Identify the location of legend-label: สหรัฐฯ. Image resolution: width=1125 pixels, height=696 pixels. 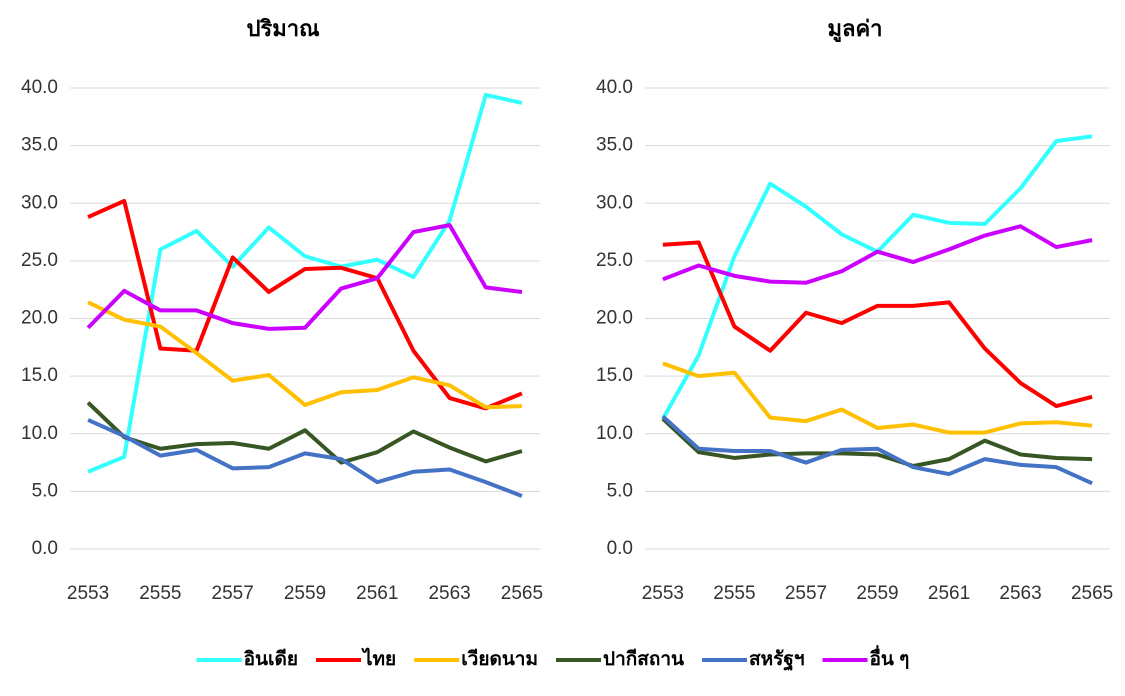
(776, 660).